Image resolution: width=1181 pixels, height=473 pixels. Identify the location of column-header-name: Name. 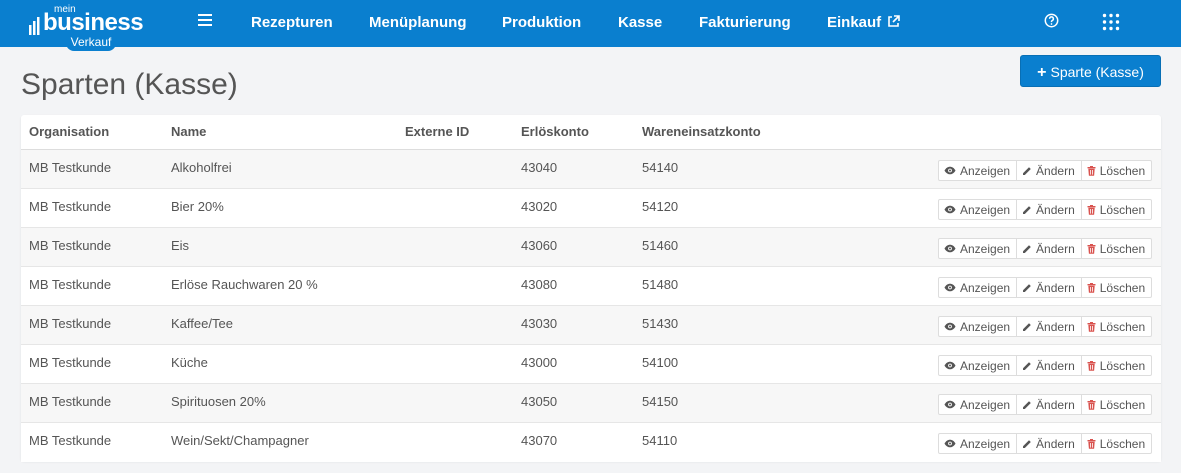
(189, 131).